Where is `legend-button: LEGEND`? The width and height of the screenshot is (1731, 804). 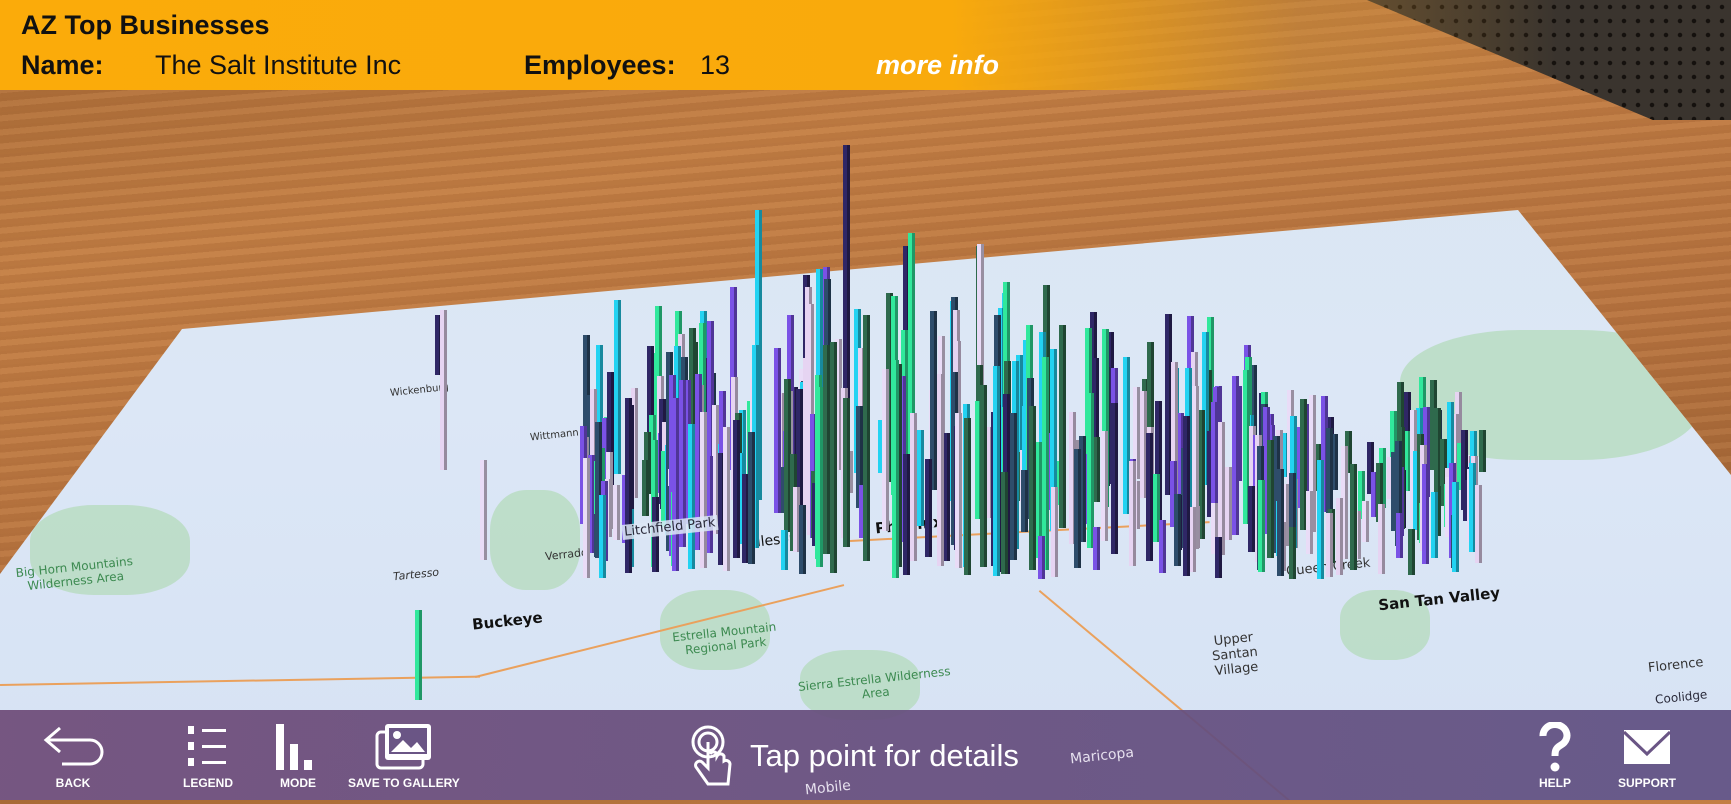
legend-button: LEGEND is located at coordinates (208, 756).